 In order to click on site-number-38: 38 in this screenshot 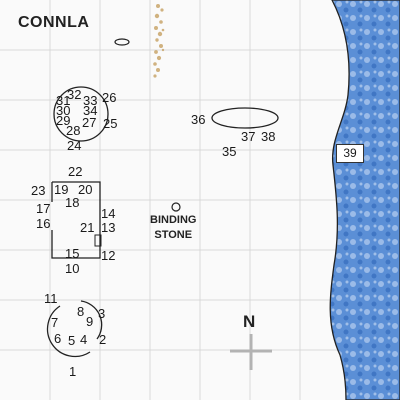, I will do `click(268, 136)`.